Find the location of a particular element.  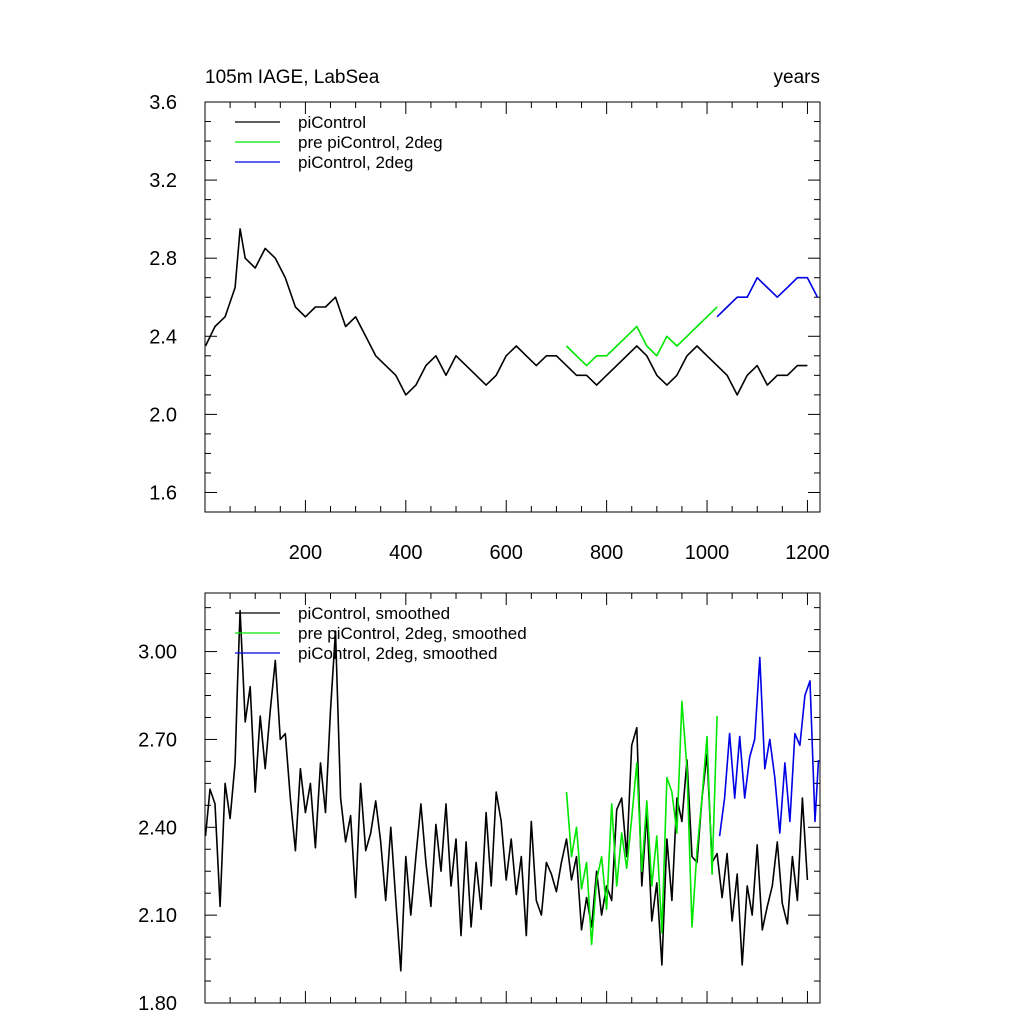

series-line-picontrol is located at coordinates (506, 312).